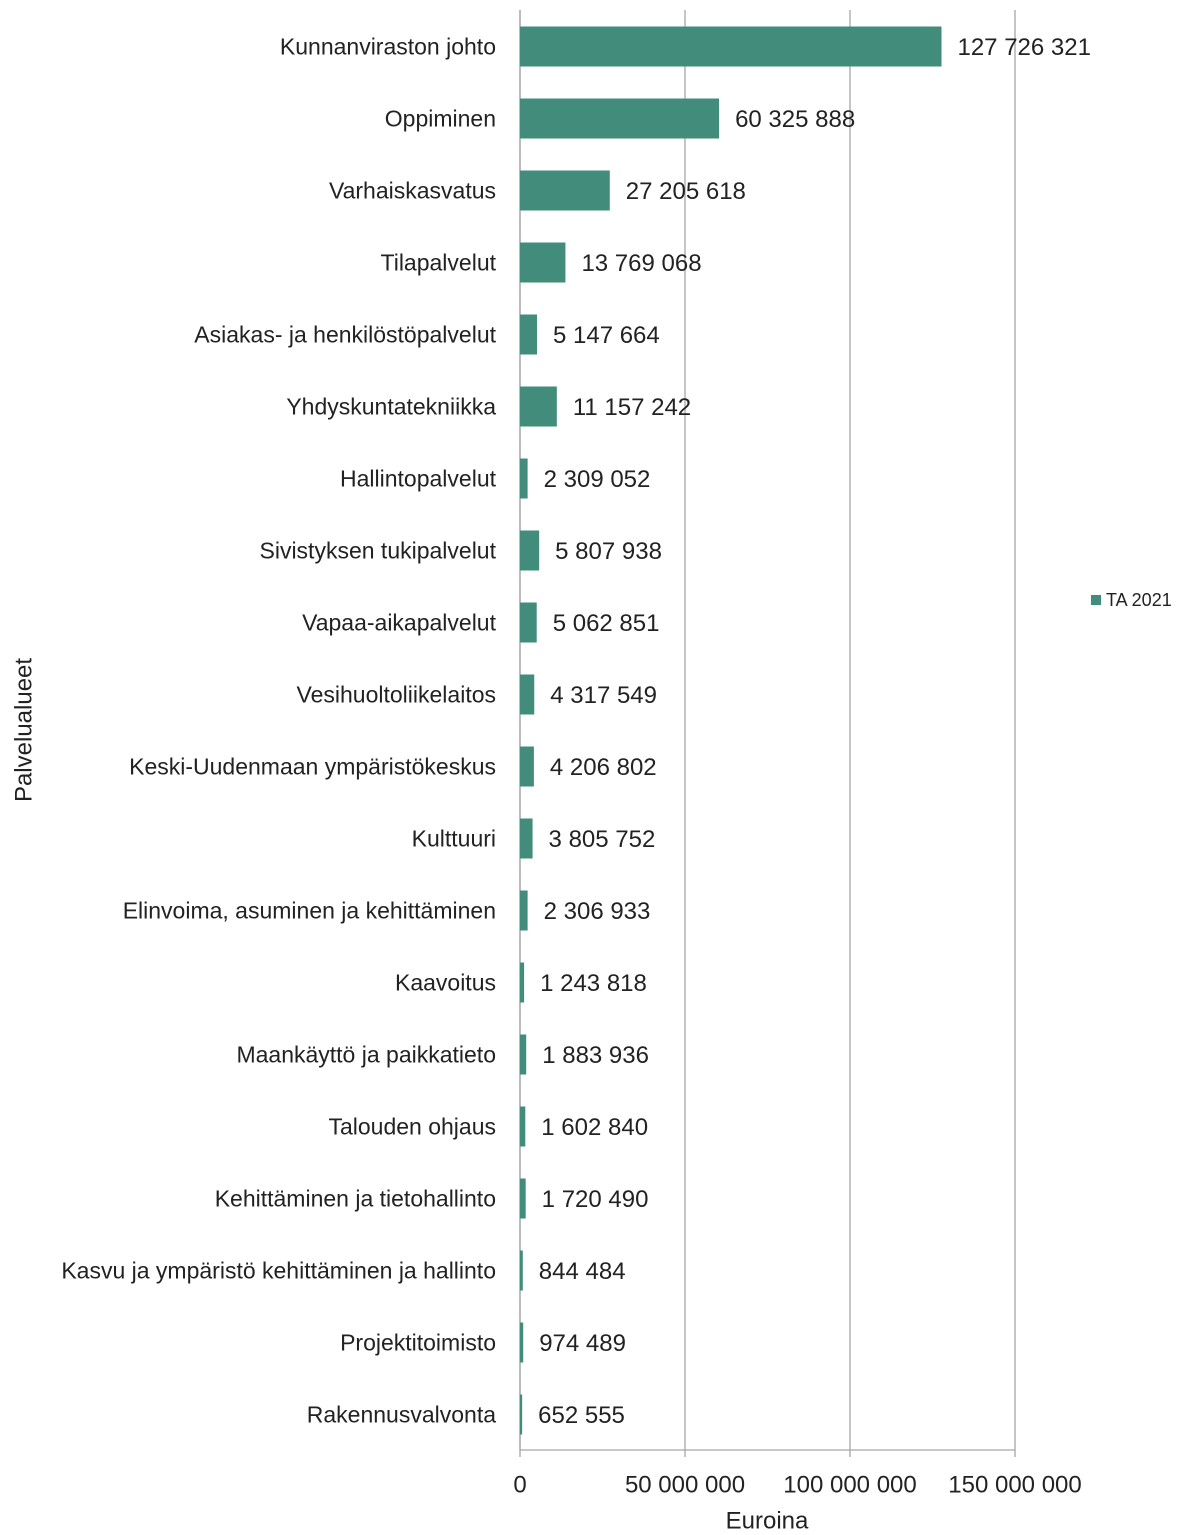 This screenshot has height=1535, width=1187. Describe the element at coordinates (608, 551) in the screenshot. I see `data-label: 5 807 938` at that location.